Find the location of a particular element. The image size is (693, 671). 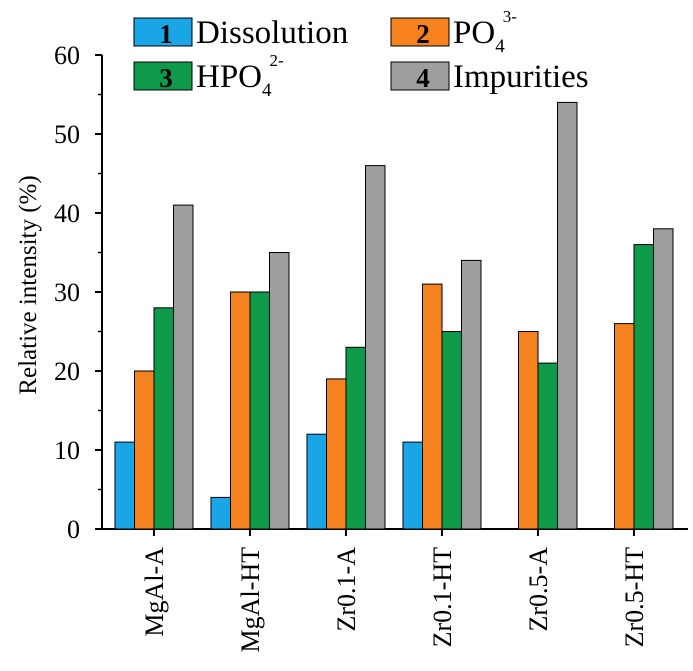

legend-item-1: 1 Dissolution is located at coordinates (240, 33).